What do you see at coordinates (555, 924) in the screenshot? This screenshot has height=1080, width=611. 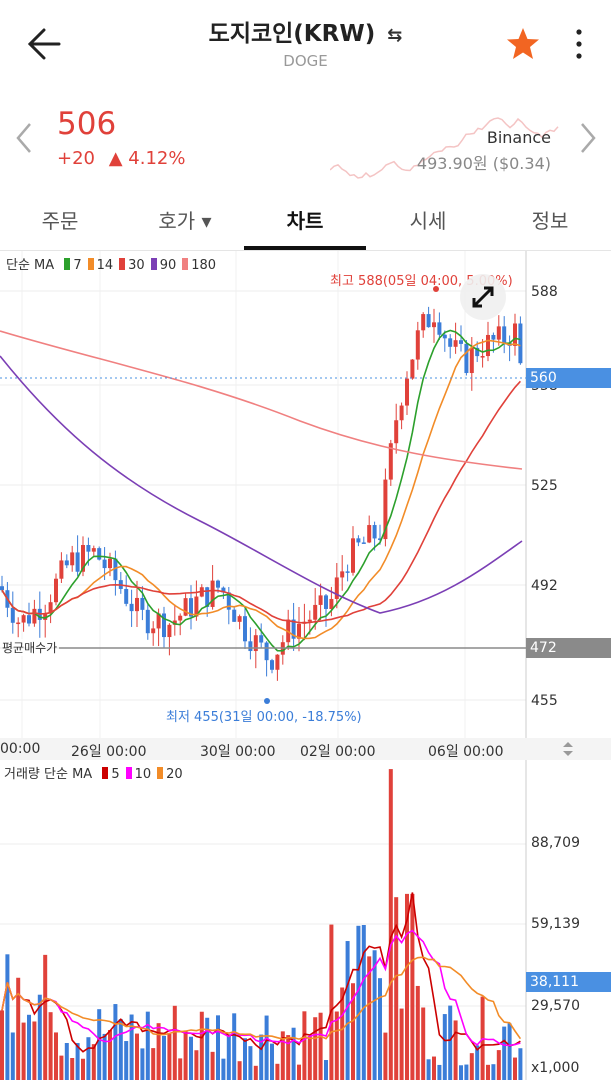 I see `vol-tick-59139: 59,139` at bounding box center [555, 924].